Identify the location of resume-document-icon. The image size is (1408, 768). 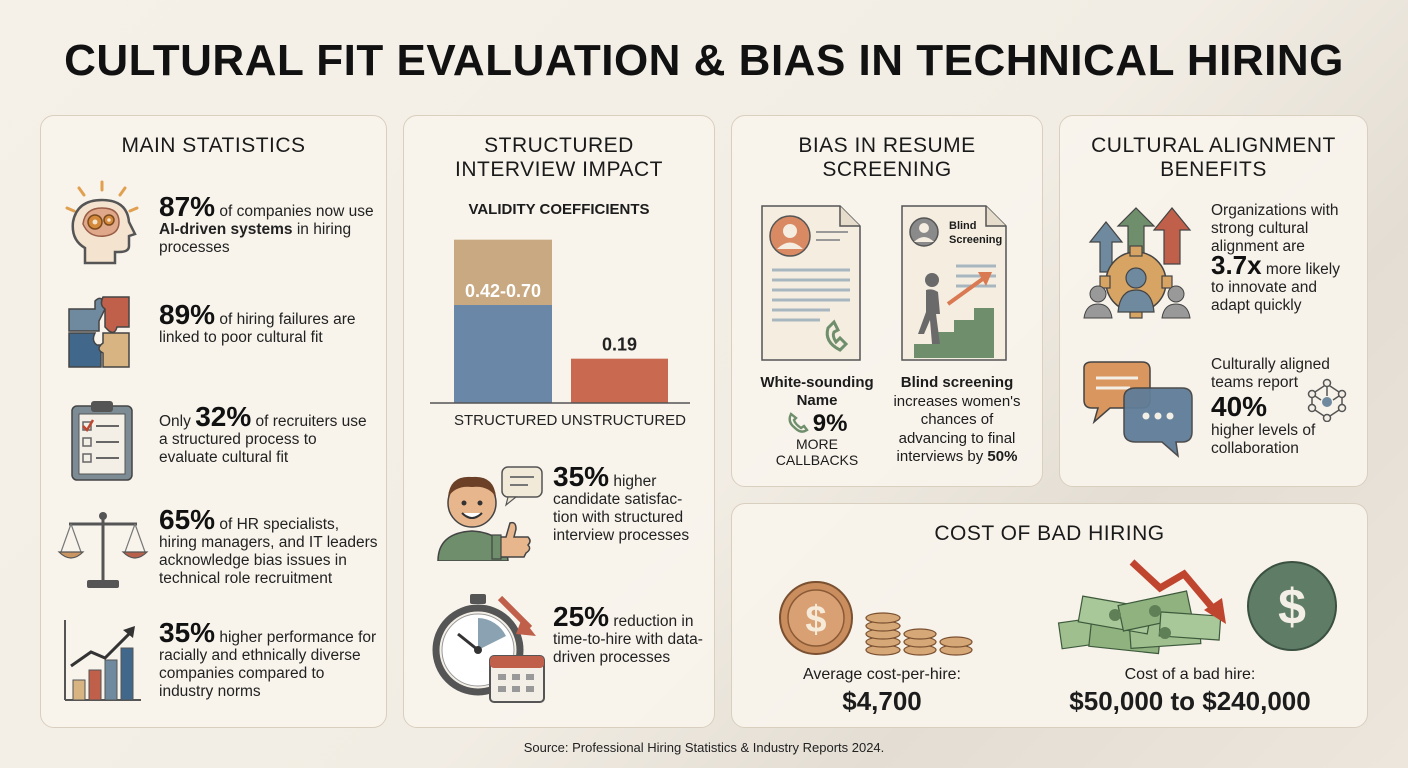
(811, 283).